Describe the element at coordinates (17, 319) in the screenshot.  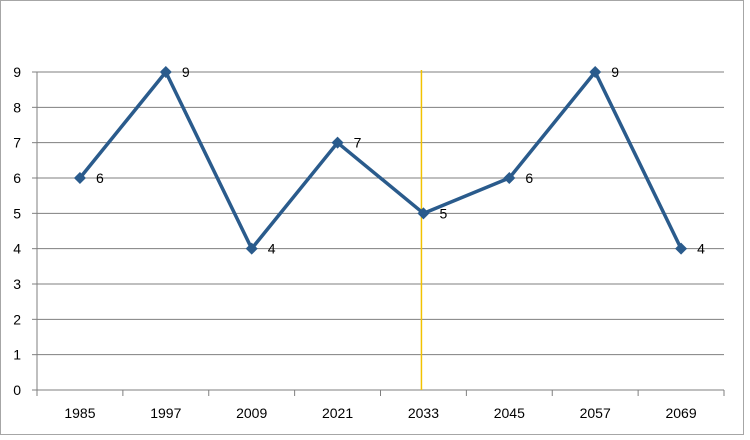
I see `y-tick-label: 2` at that location.